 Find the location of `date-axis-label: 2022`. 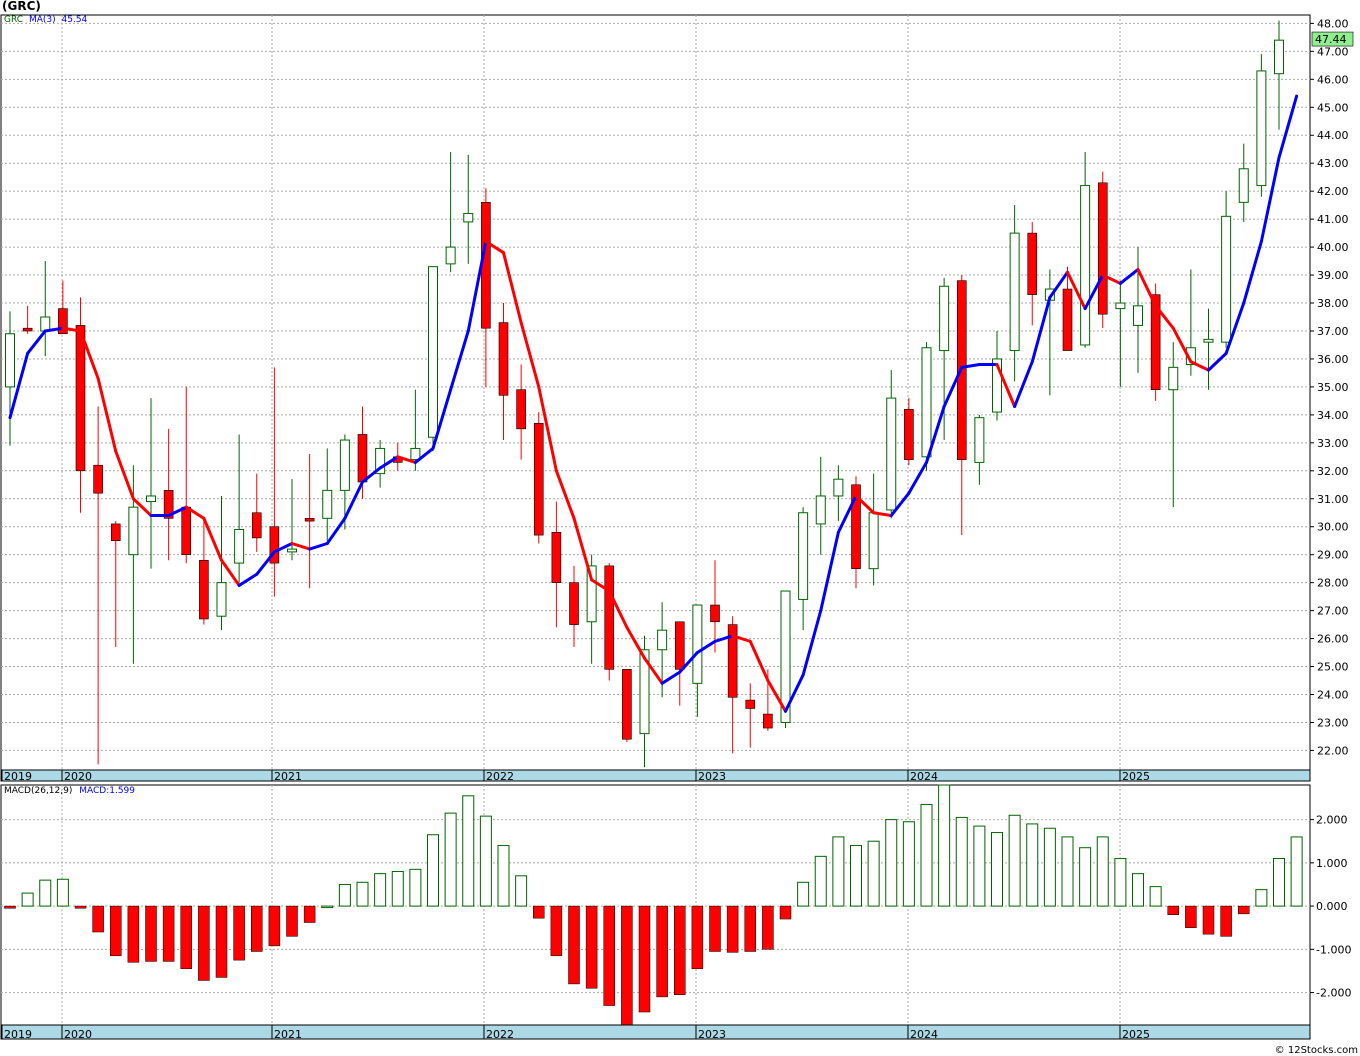

date-axis-label: 2022 is located at coordinates (500, 1034).